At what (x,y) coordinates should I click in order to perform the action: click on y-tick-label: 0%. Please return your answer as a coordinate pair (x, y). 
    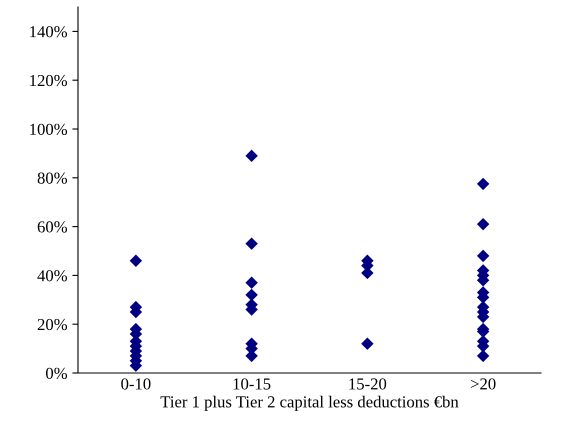
    Looking at the image, I should click on (57, 373).